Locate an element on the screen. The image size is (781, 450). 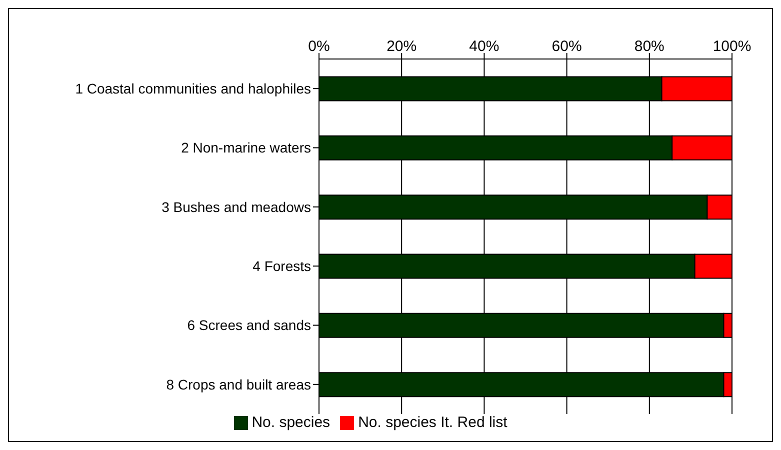
legend-label: No. species is located at coordinates (291, 422).